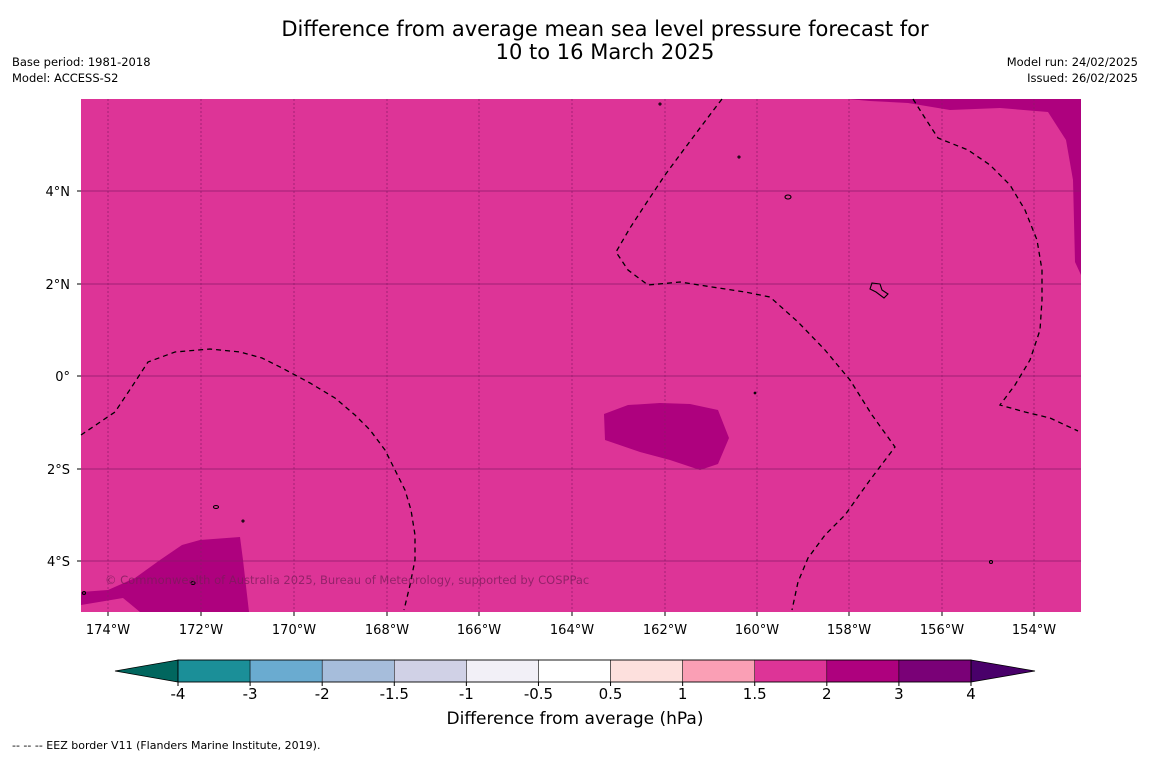 The height and width of the screenshot is (758, 1150). Describe the element at coordinates (757, 630) in the screenshot. I see `x-tick-label: 160°W` at that location.